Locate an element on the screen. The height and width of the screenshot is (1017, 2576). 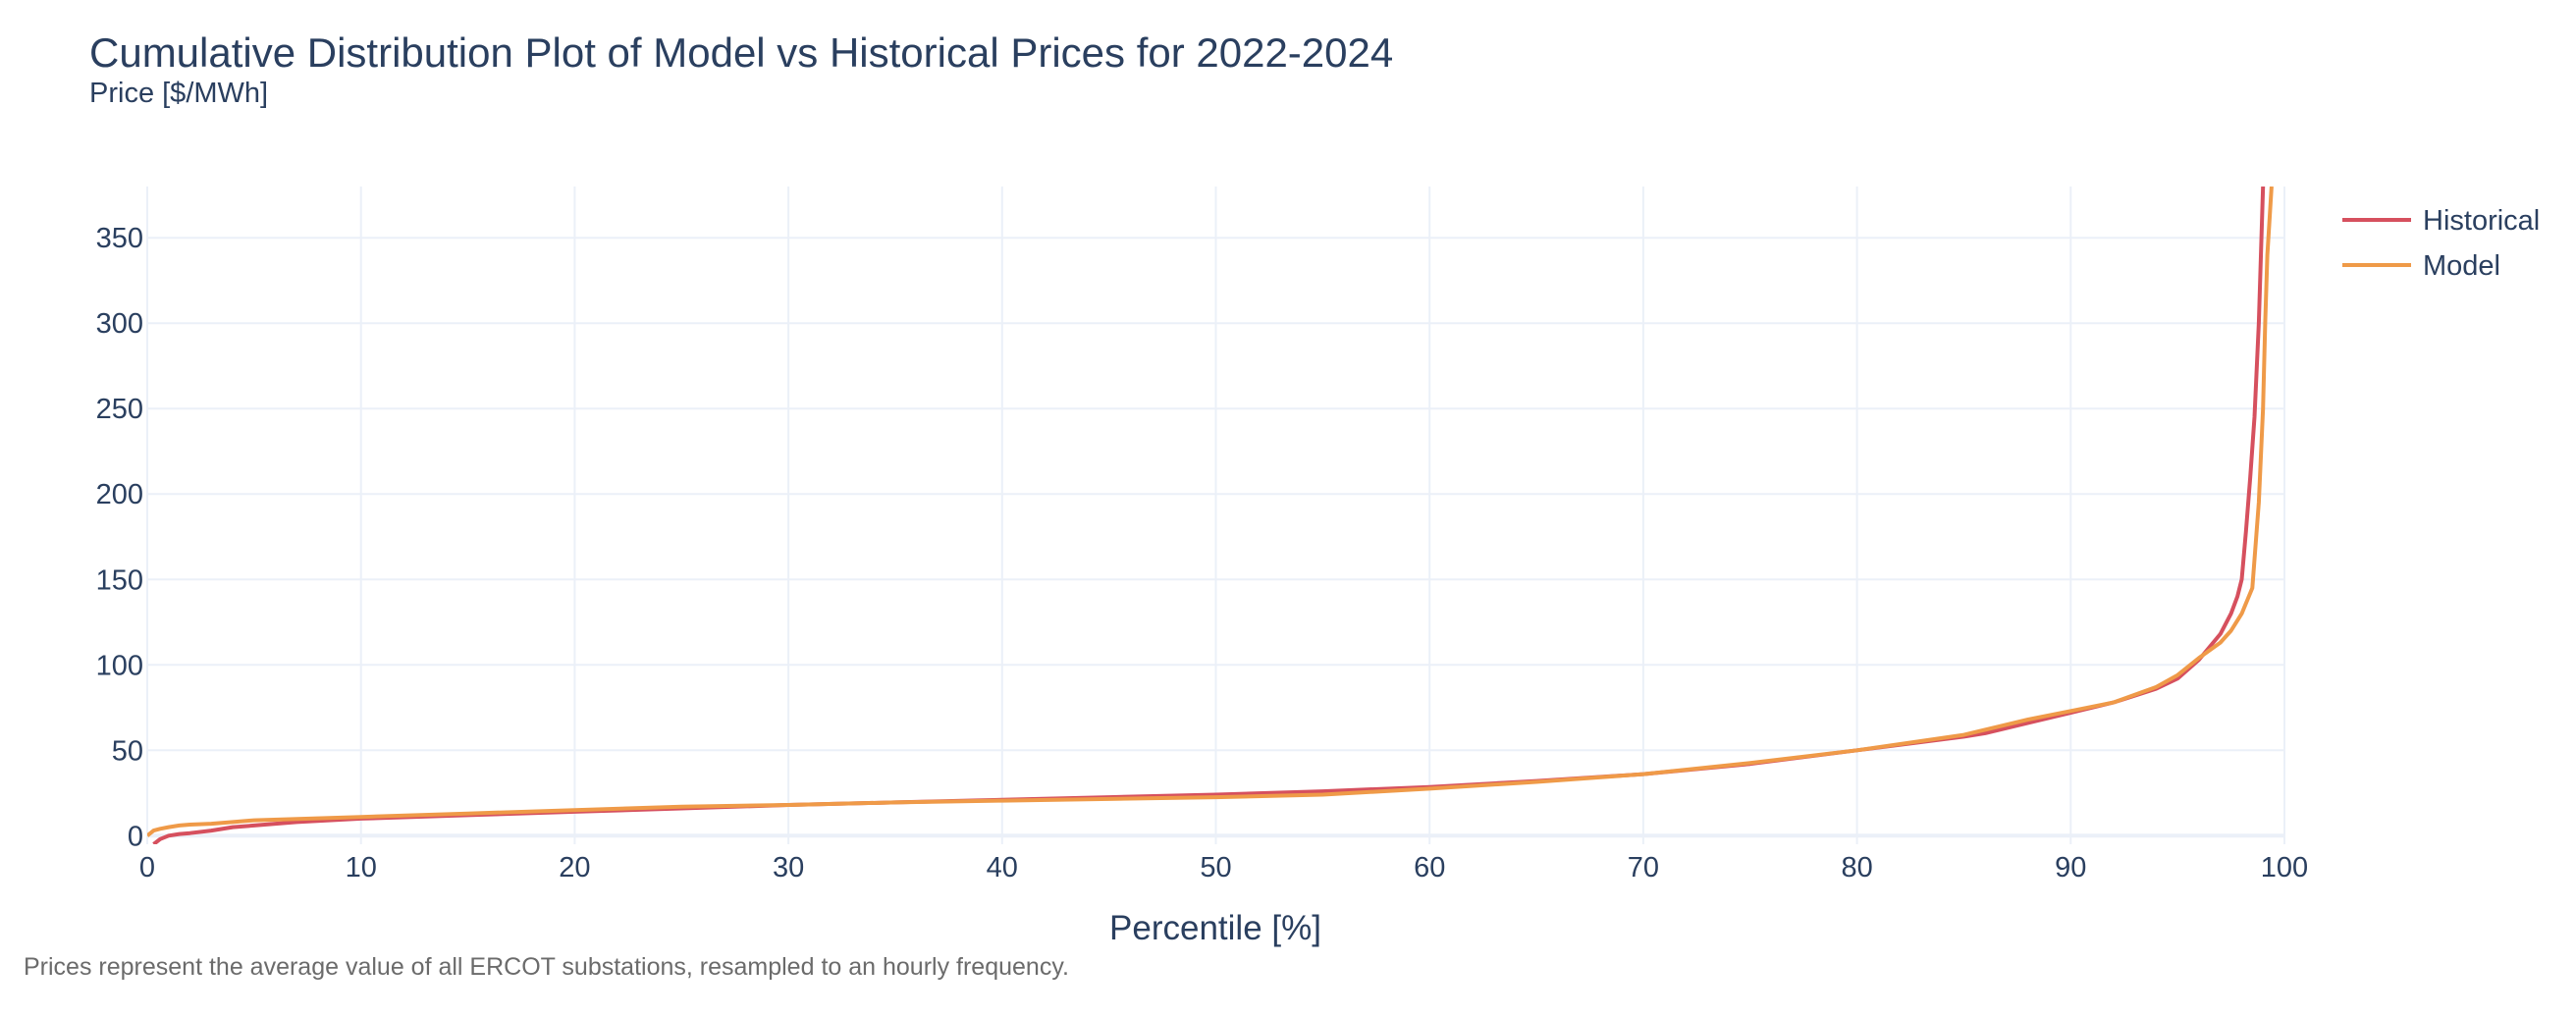
y-tick-label: 50 is located at coordinates (127, 751).